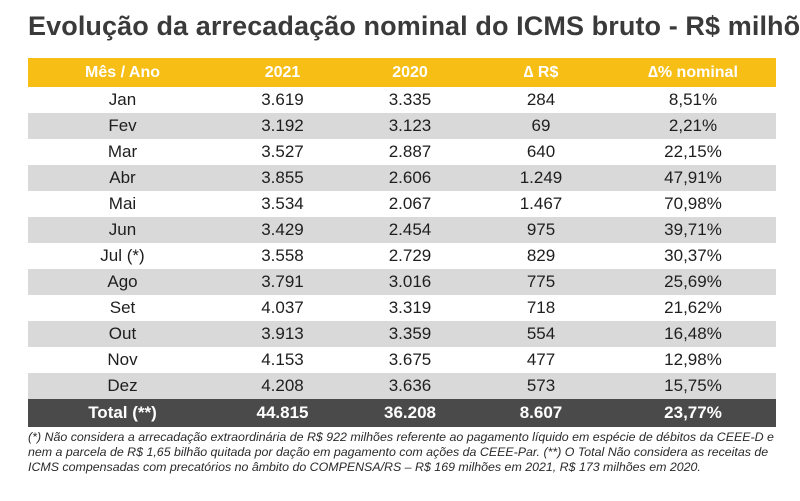  Describe the element at coordinates (410, 256) in the screenshot. I see `cell-2020: 2.729` at that location.